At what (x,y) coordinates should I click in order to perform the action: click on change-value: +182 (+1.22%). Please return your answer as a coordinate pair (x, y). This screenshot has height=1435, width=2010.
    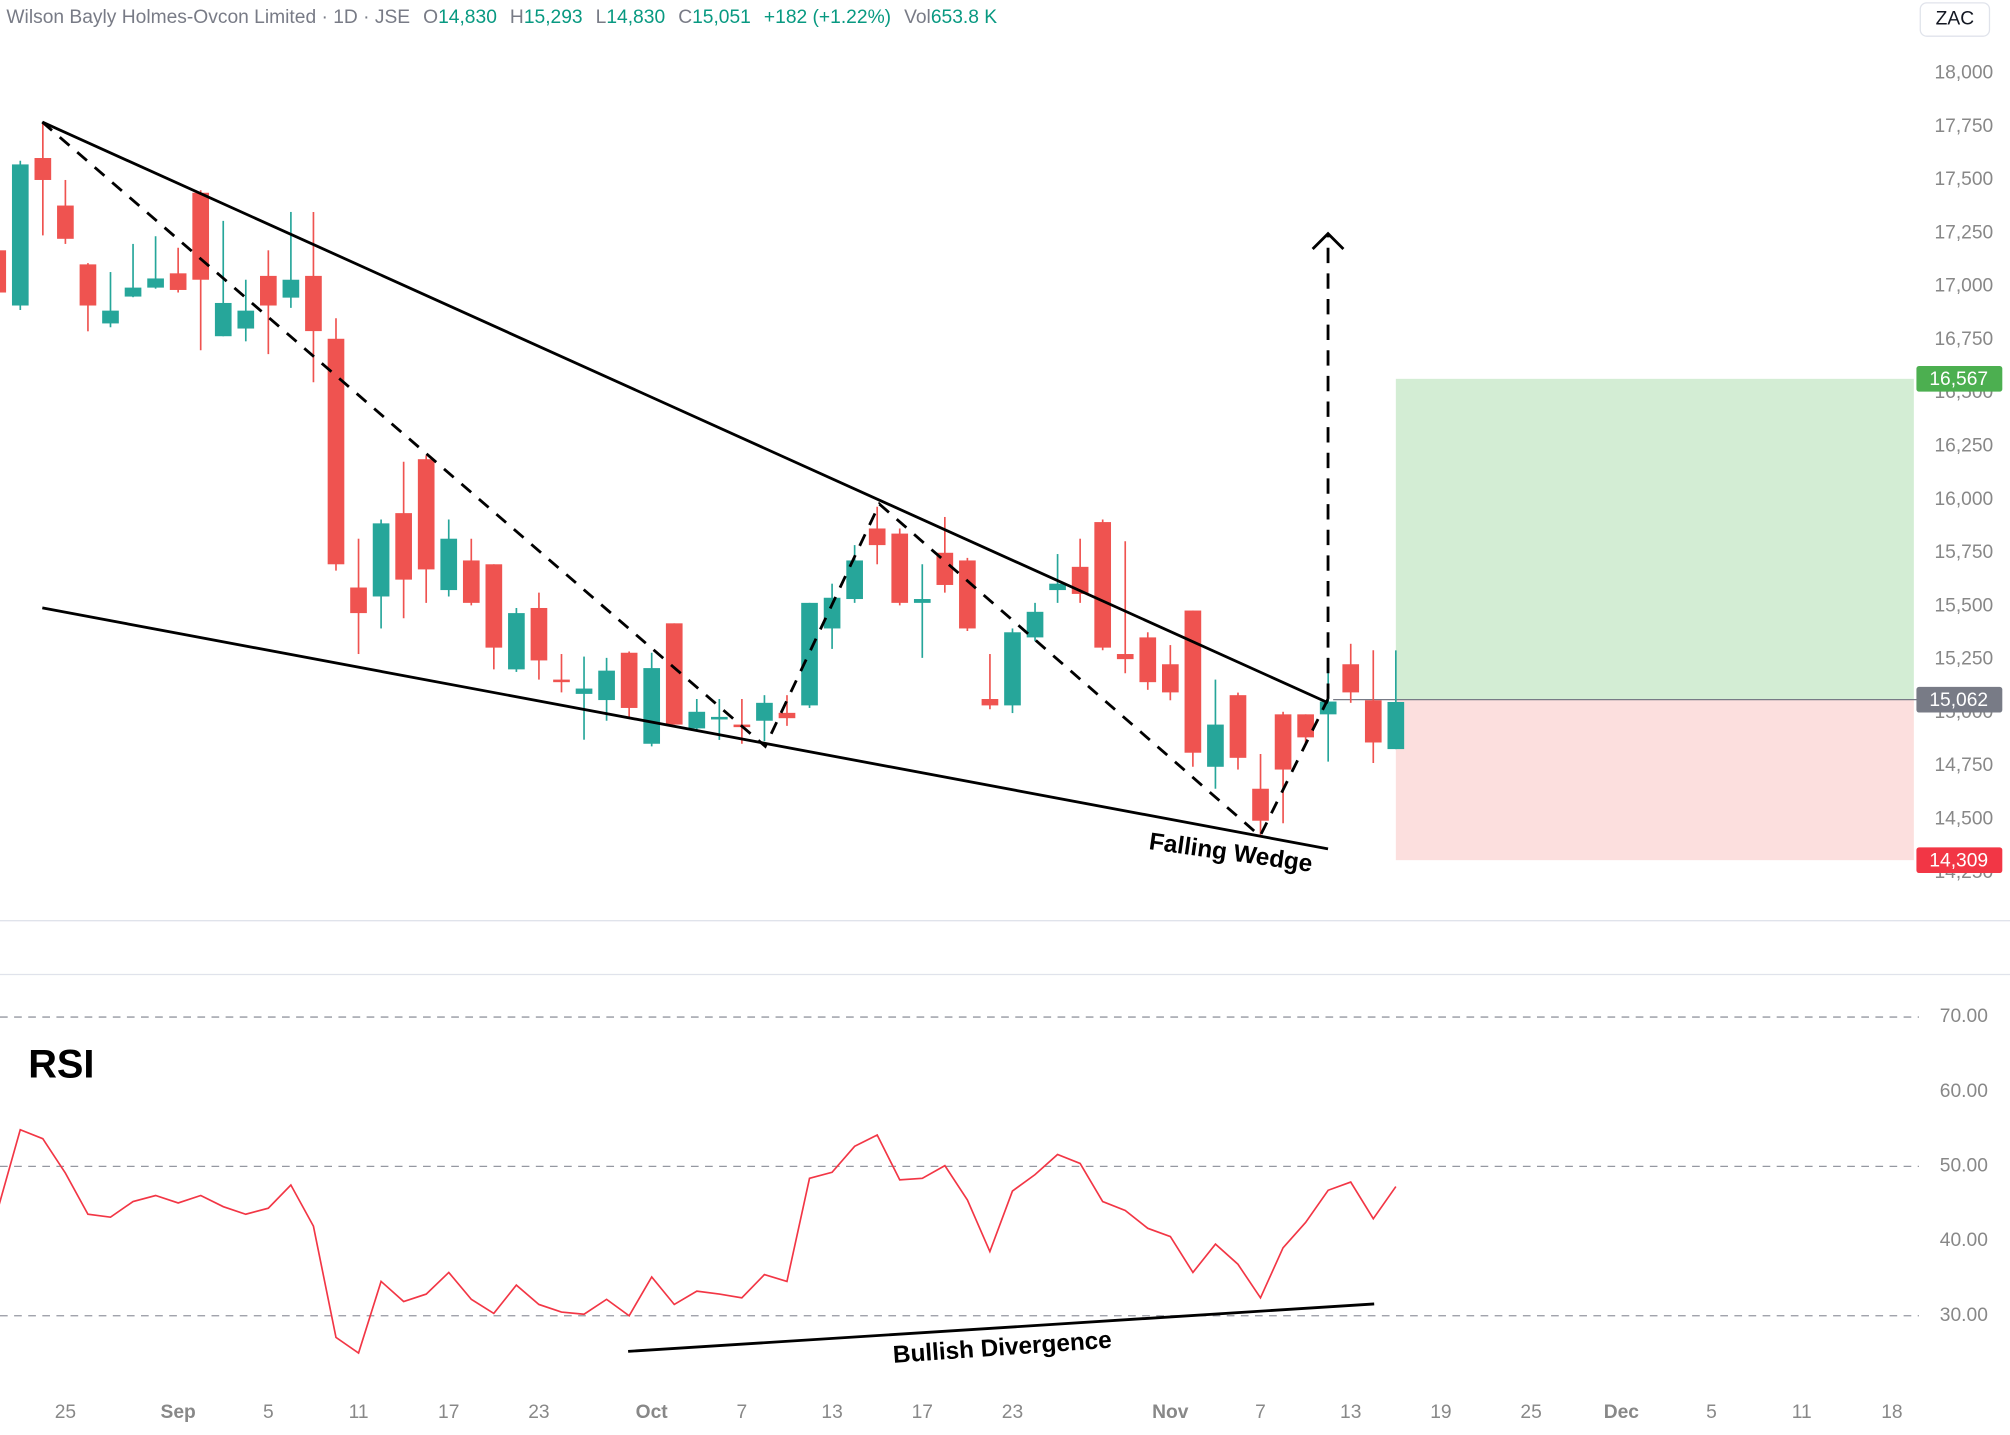
    Looking at the image, I should click on (827, 17).